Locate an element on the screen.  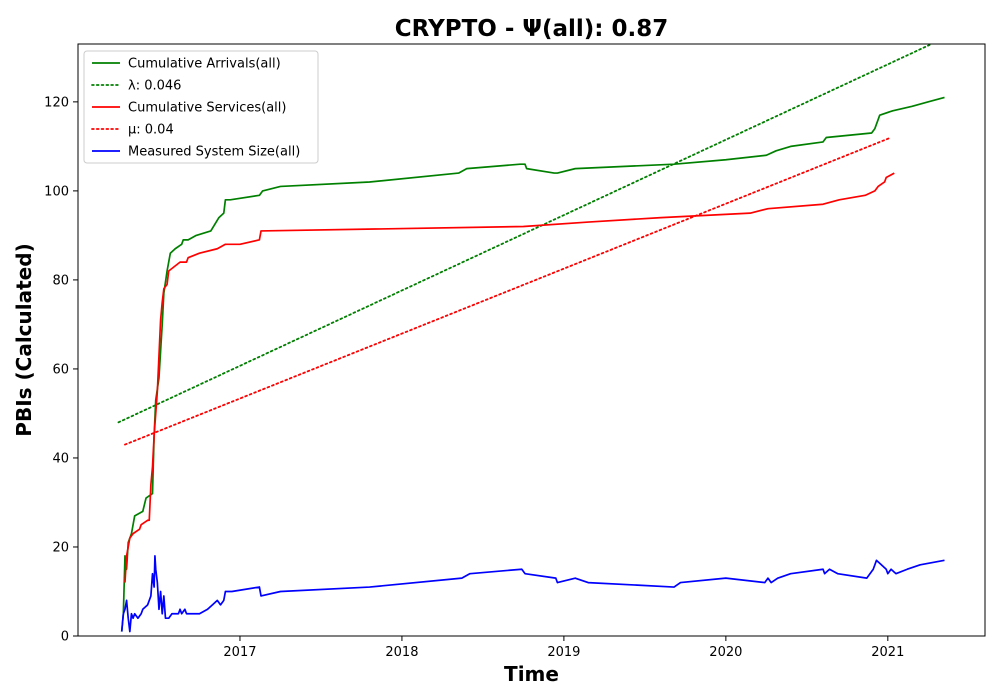
x-tick-label: 2019 is located at coordinates (563, 652).